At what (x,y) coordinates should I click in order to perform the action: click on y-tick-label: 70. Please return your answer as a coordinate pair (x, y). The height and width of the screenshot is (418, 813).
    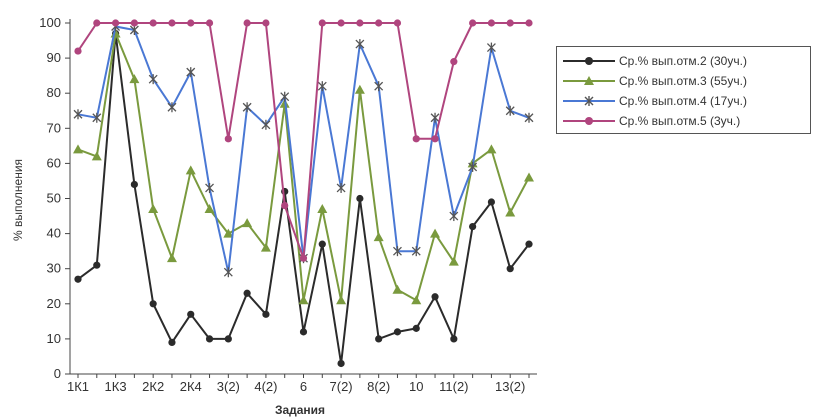
    Looking at the image, I should click on (54, 127).